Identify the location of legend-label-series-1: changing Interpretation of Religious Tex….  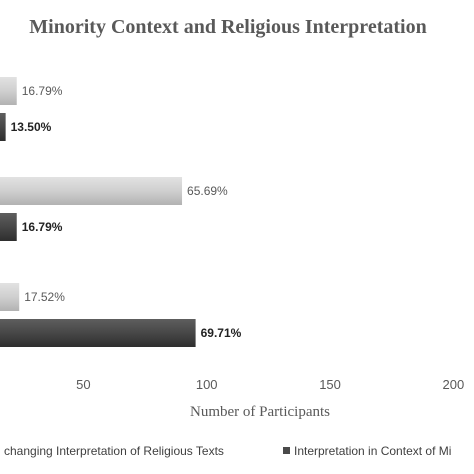
(114, 451).